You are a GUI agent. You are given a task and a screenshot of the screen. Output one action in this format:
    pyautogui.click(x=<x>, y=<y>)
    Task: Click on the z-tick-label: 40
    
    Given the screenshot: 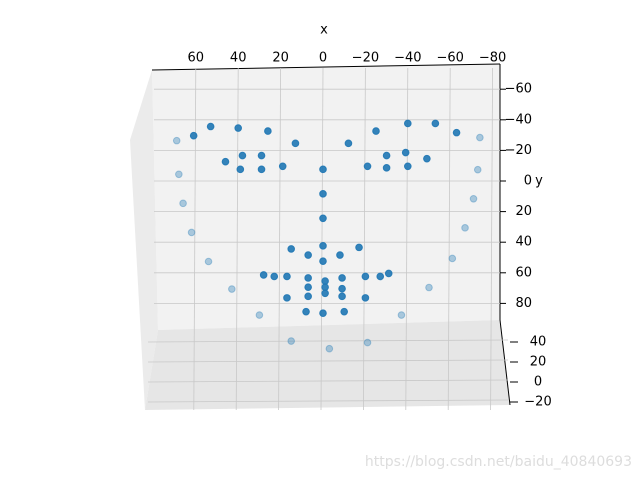 What is the action you would take?
    pyautogui.click(x=538, y=342)
    